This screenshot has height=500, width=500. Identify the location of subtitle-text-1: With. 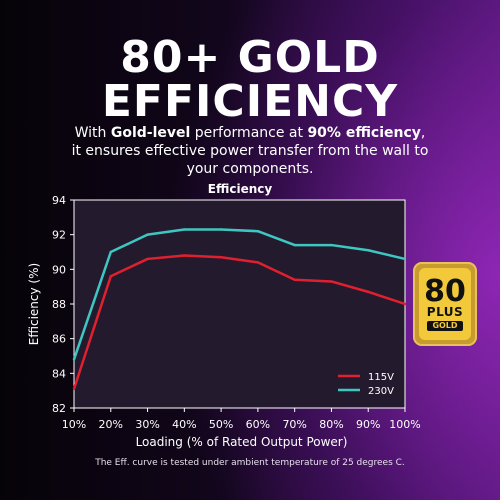
(92, 133).